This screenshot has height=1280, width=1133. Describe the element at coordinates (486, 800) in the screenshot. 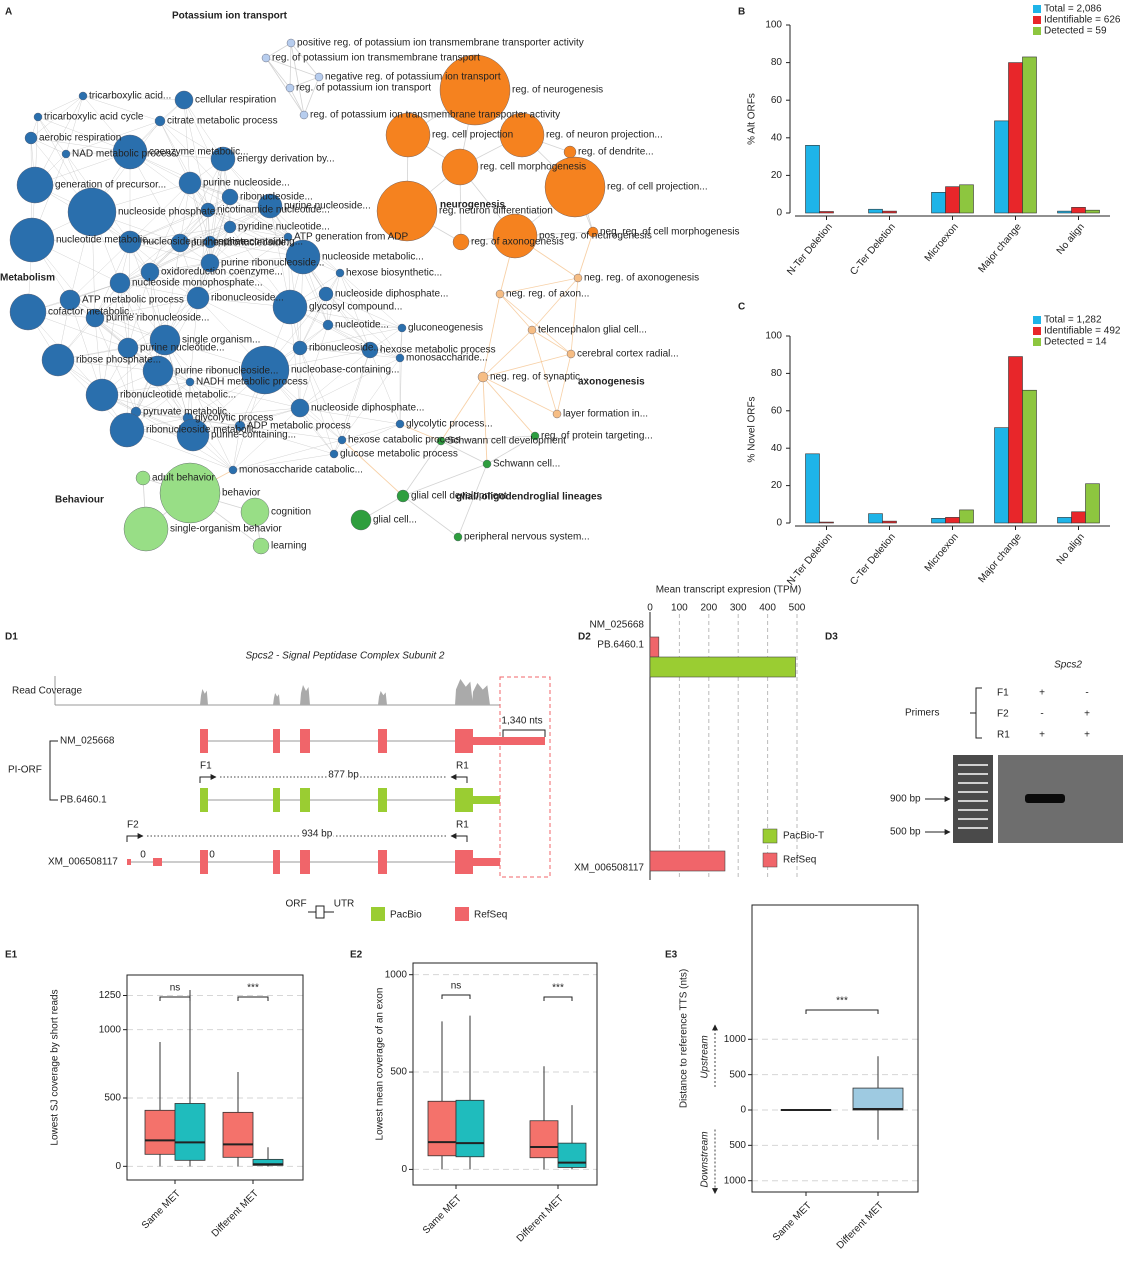

I see `utr` at that location.